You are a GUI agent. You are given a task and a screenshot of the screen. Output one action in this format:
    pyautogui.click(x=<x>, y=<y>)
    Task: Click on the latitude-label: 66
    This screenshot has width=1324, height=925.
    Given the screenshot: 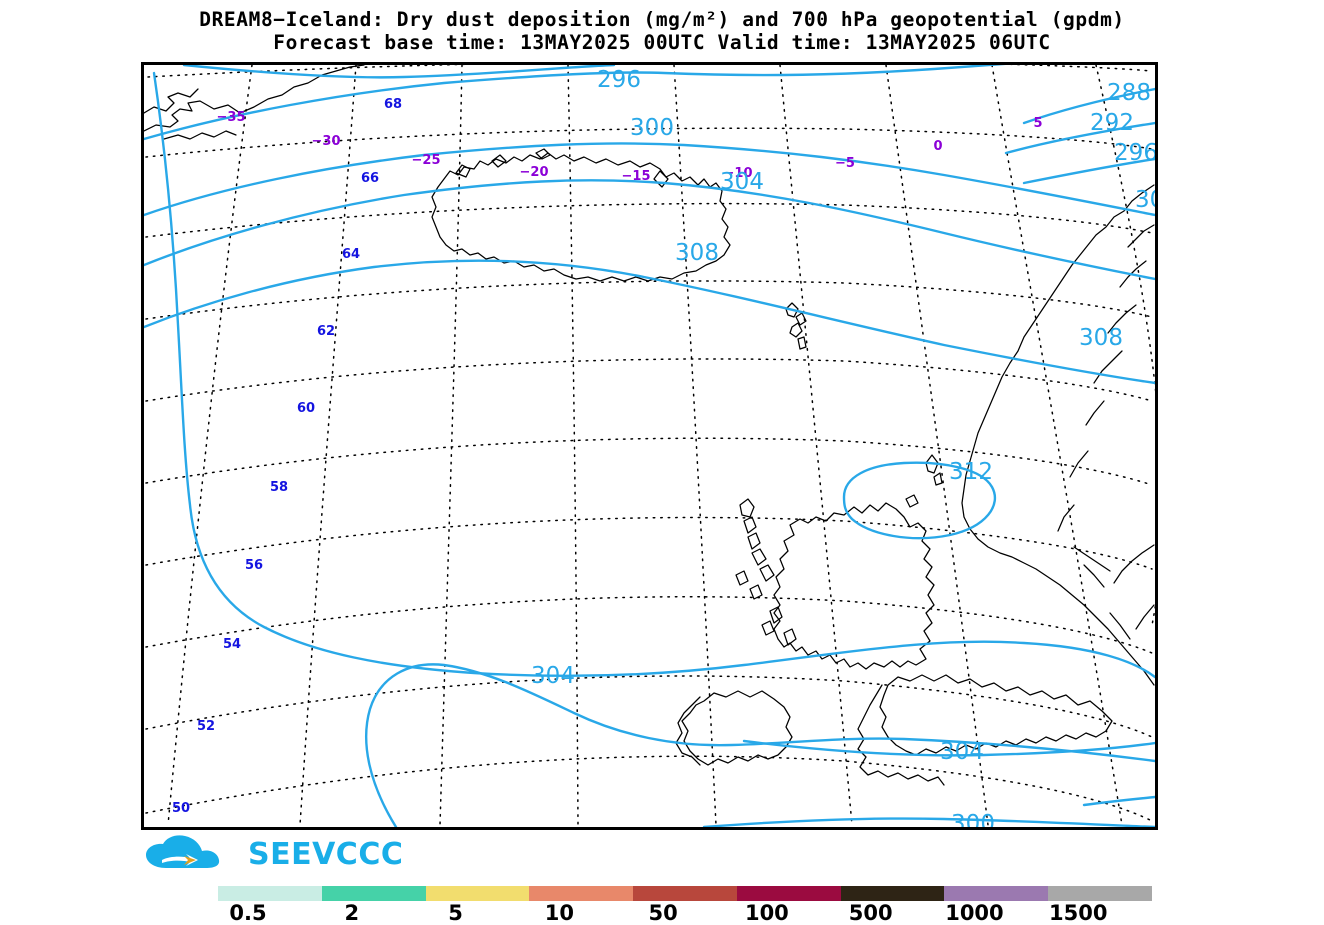 What is the action you would take?
    pyautogui.click(x=370, y=178)
    